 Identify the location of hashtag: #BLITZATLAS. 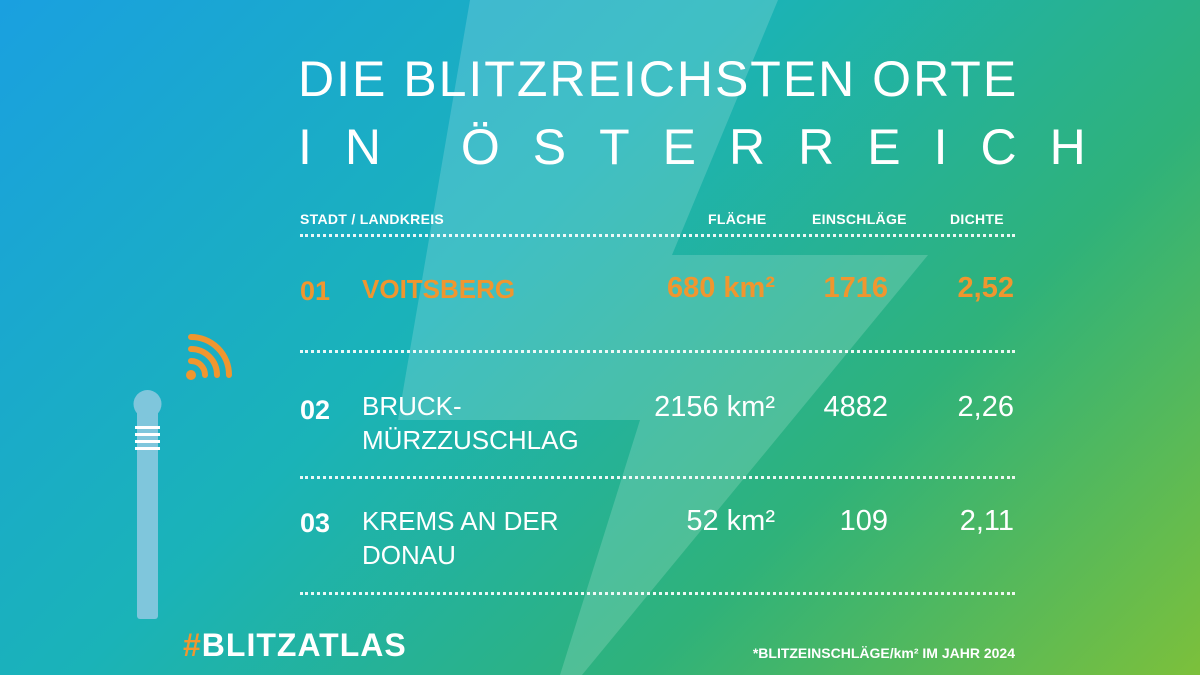
(295, 645).